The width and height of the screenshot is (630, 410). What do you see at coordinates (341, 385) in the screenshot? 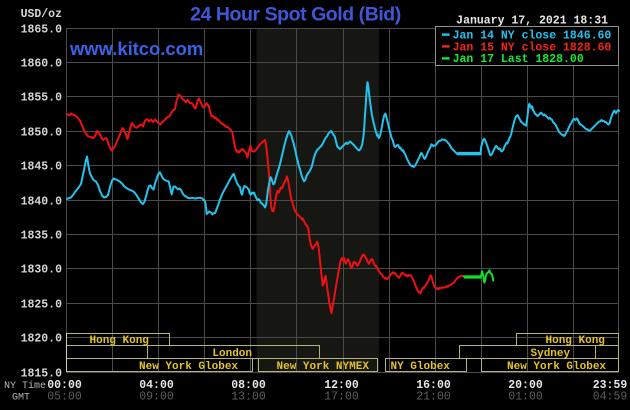
I see `svg-text: 12:00` at bounding box center [341, 385].